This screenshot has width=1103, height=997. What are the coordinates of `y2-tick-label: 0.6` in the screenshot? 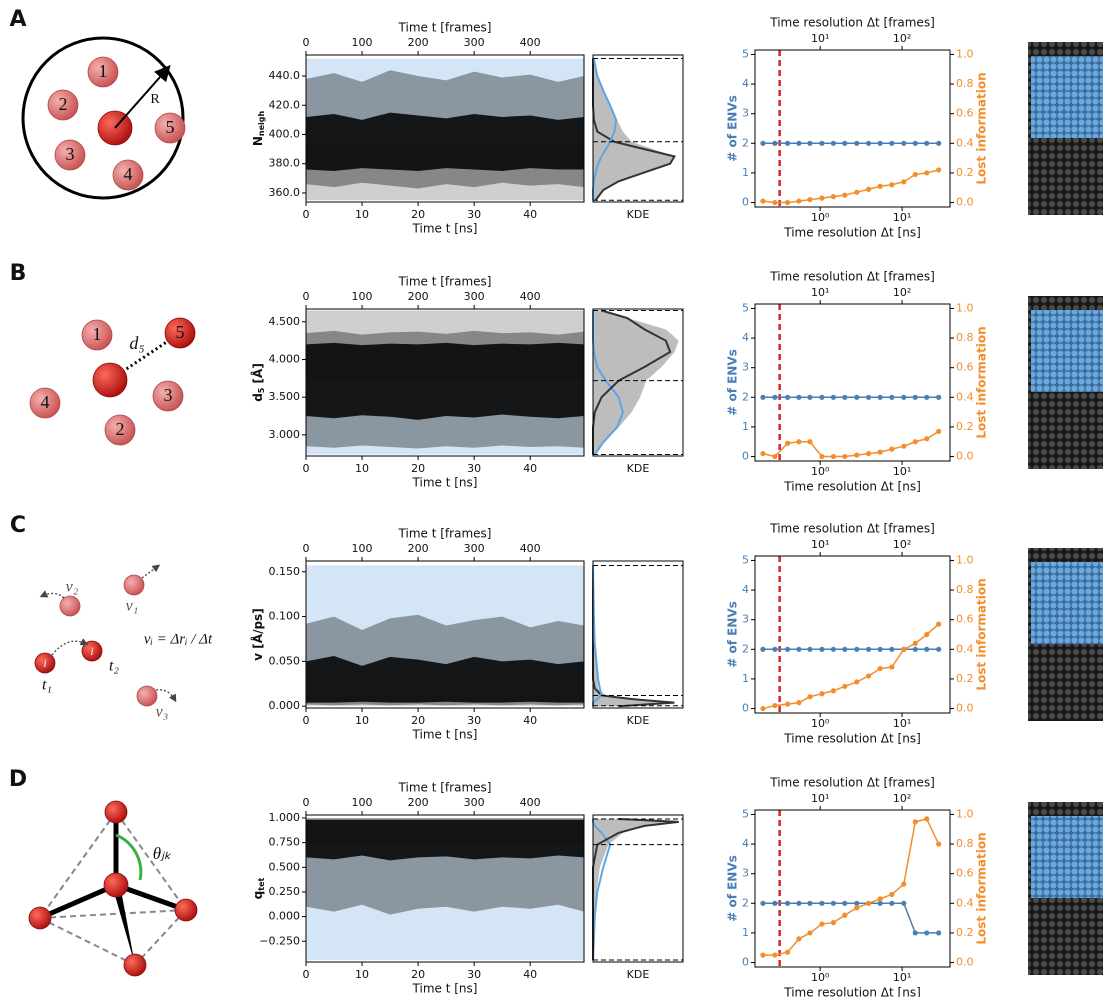 It's located at (965, 367).